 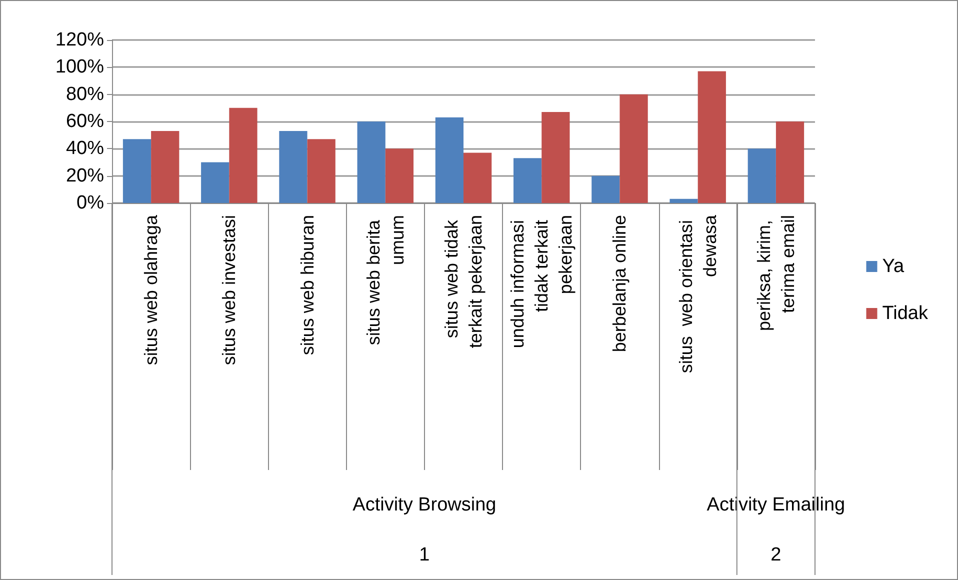 What do you see at coordinates (90, 203) in the screenshot?
I see `y-tick-label: 0%` at bounding box center [90, 203].